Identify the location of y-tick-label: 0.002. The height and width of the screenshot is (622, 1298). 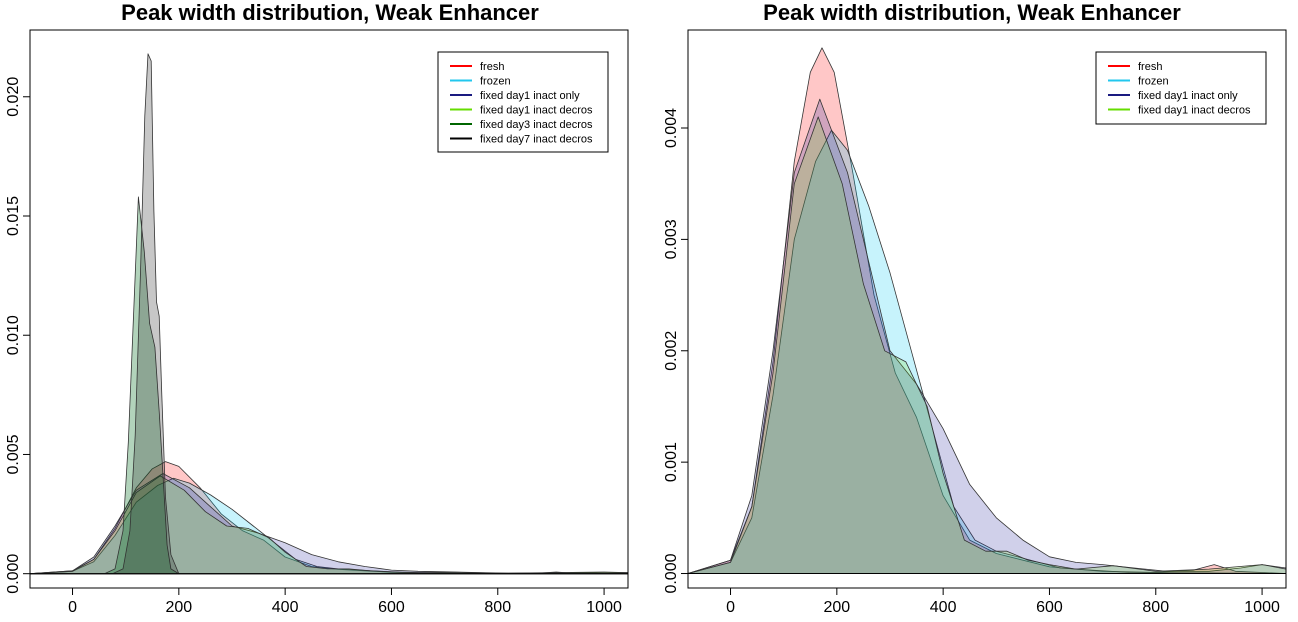
(671, 351).